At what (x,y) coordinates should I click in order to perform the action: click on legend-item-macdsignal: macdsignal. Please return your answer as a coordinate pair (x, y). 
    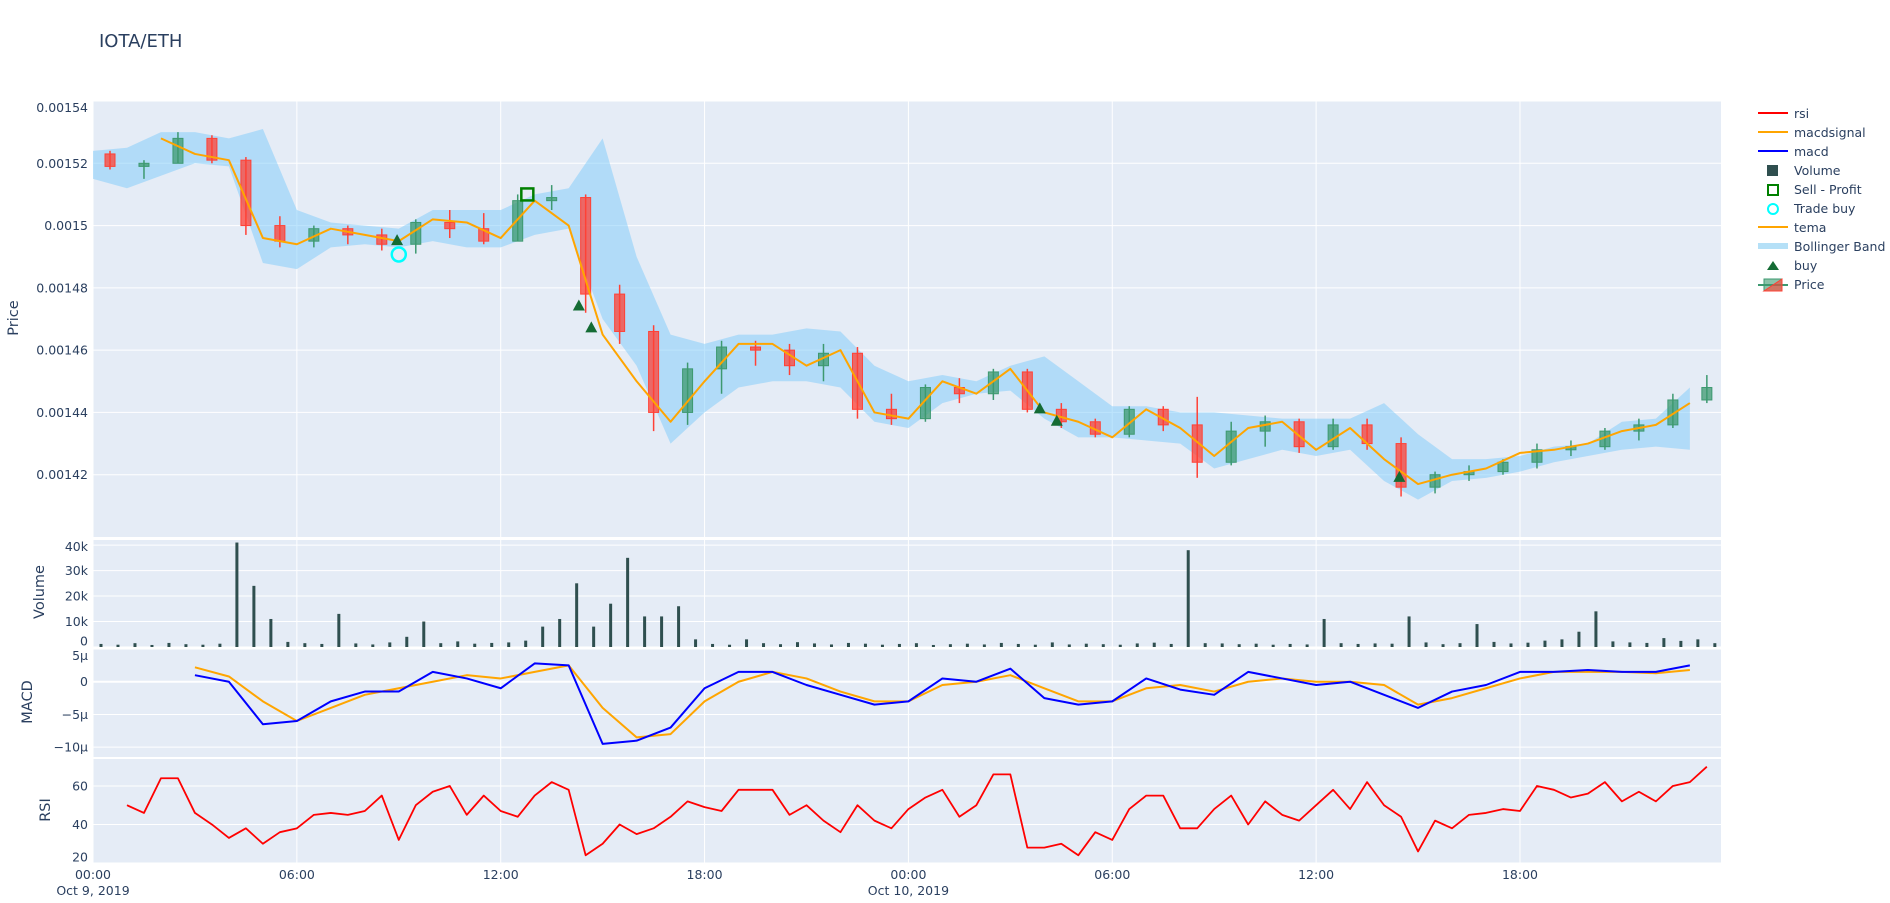
    Looking at the image, I should click on (1820, 132).